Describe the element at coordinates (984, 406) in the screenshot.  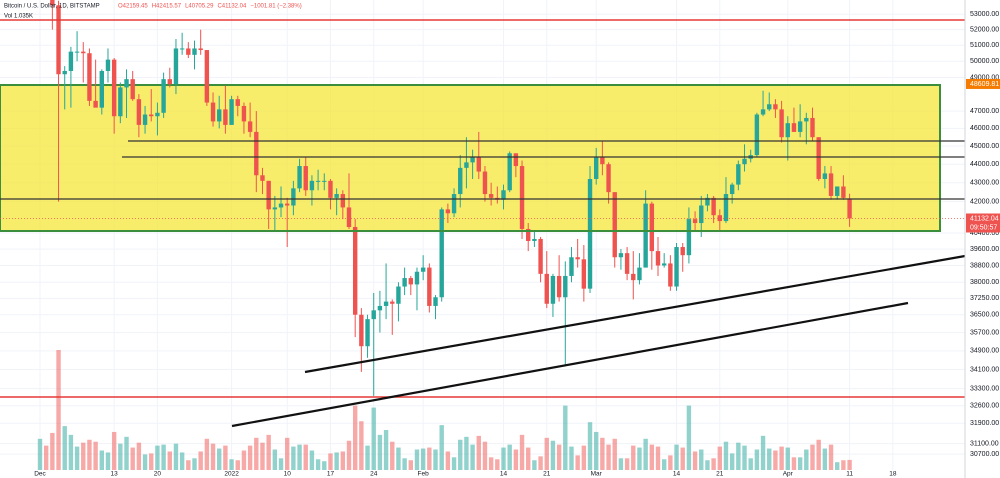
I see `y-tick-label: 32600.00` at that location.